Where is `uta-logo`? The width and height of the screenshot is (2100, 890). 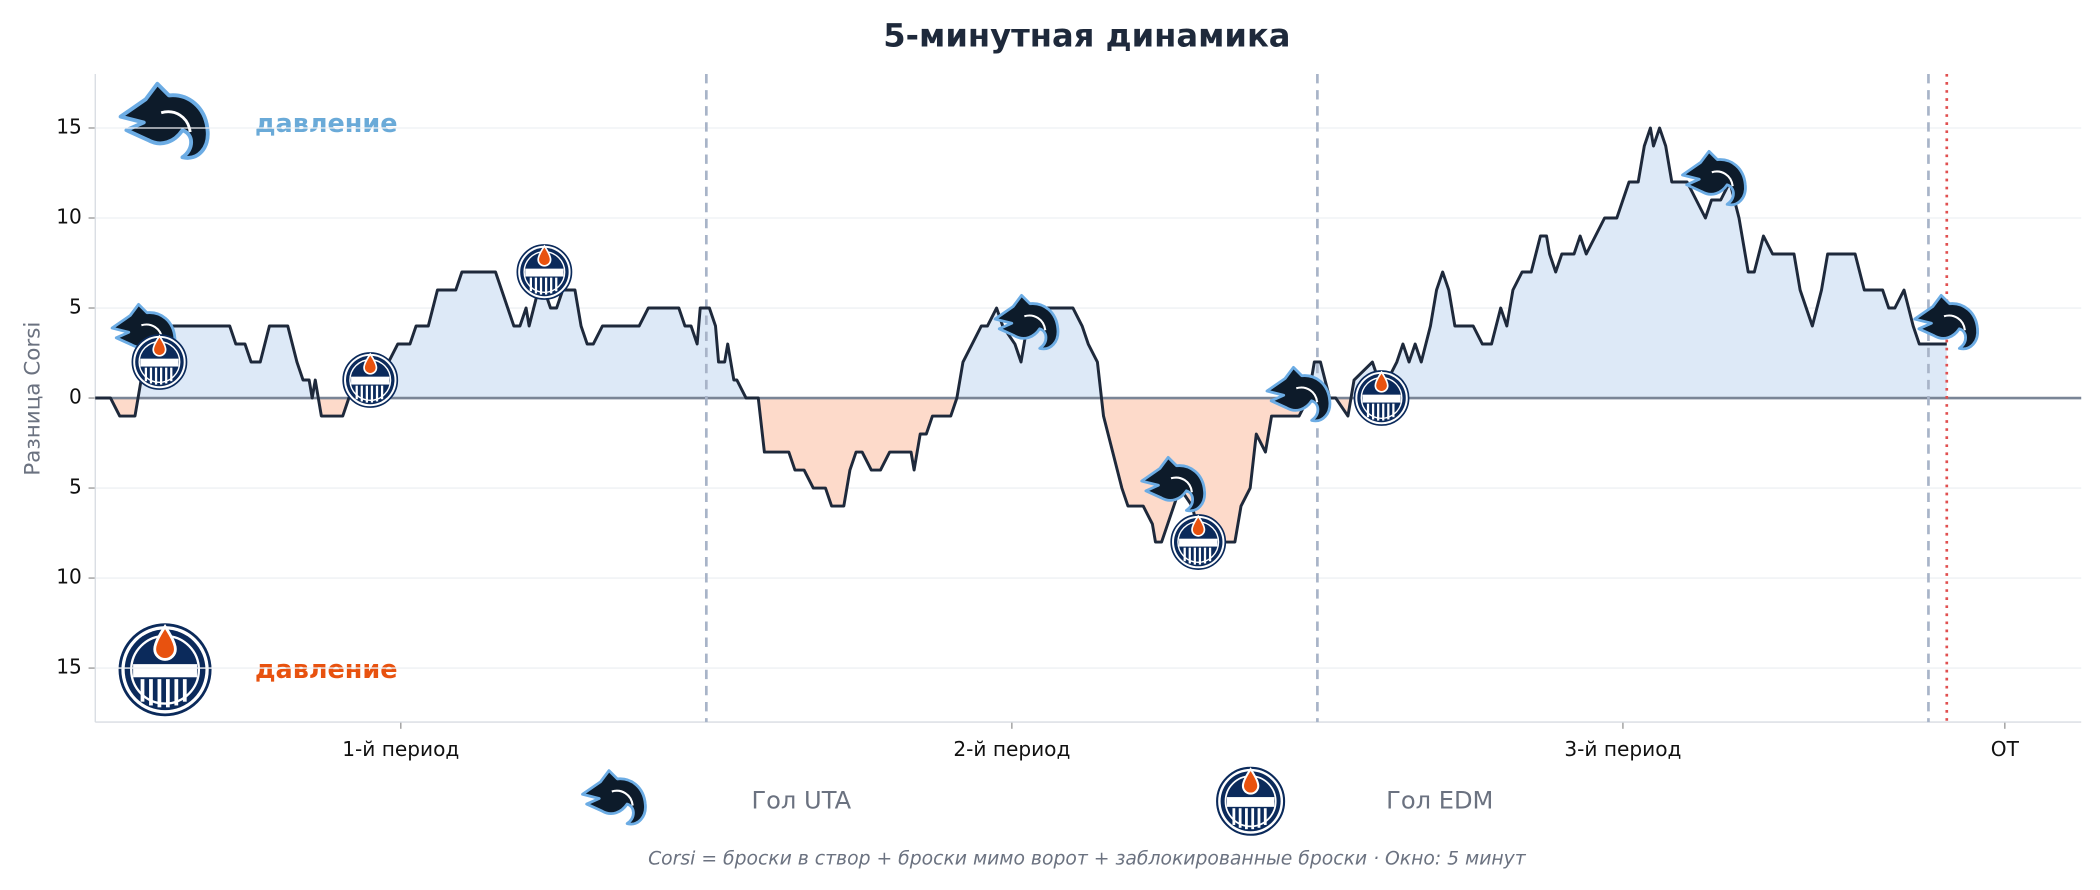
uta-logo is located at coordinates (164, 120).